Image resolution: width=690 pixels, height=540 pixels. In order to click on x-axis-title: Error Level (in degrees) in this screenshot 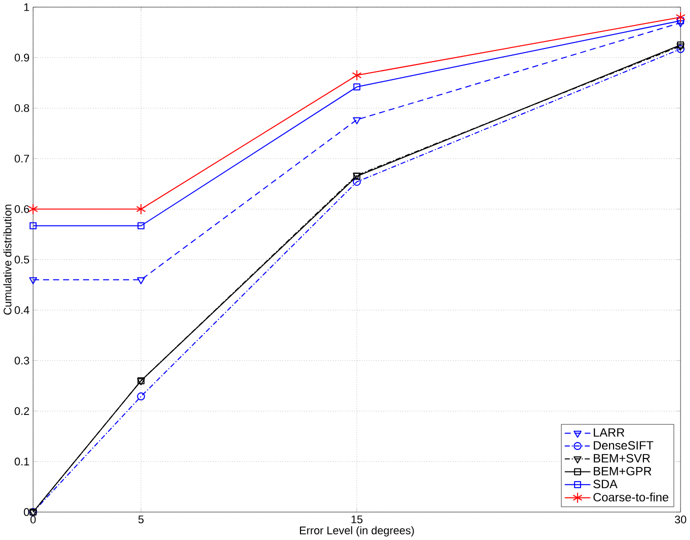, I will do `click(357, 531)`.